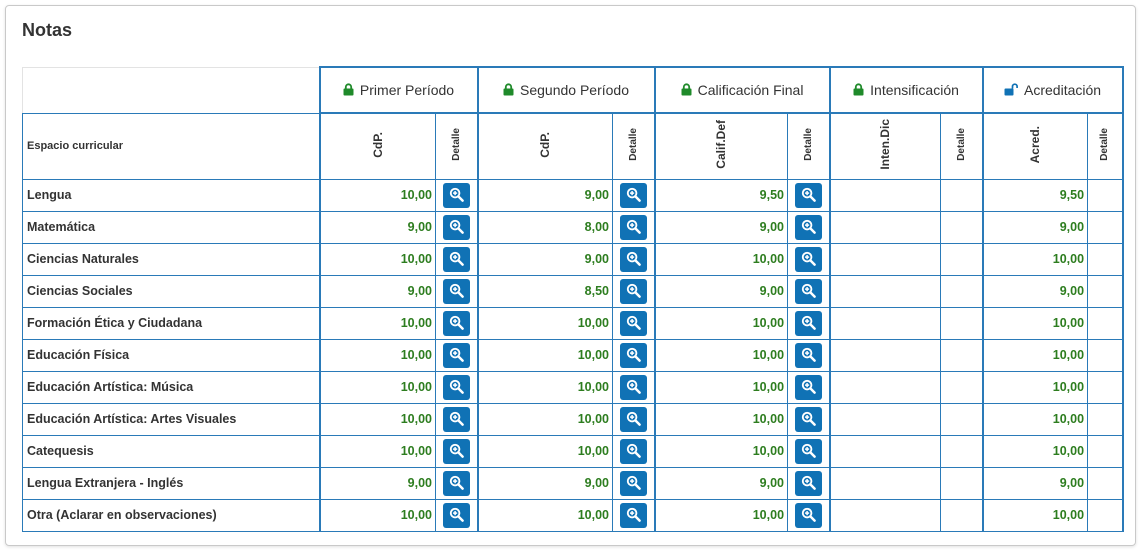 The width and height of the screenshot is (1142, 553). I want to click on group-header-label: Calificación Final, so click(750, 89).